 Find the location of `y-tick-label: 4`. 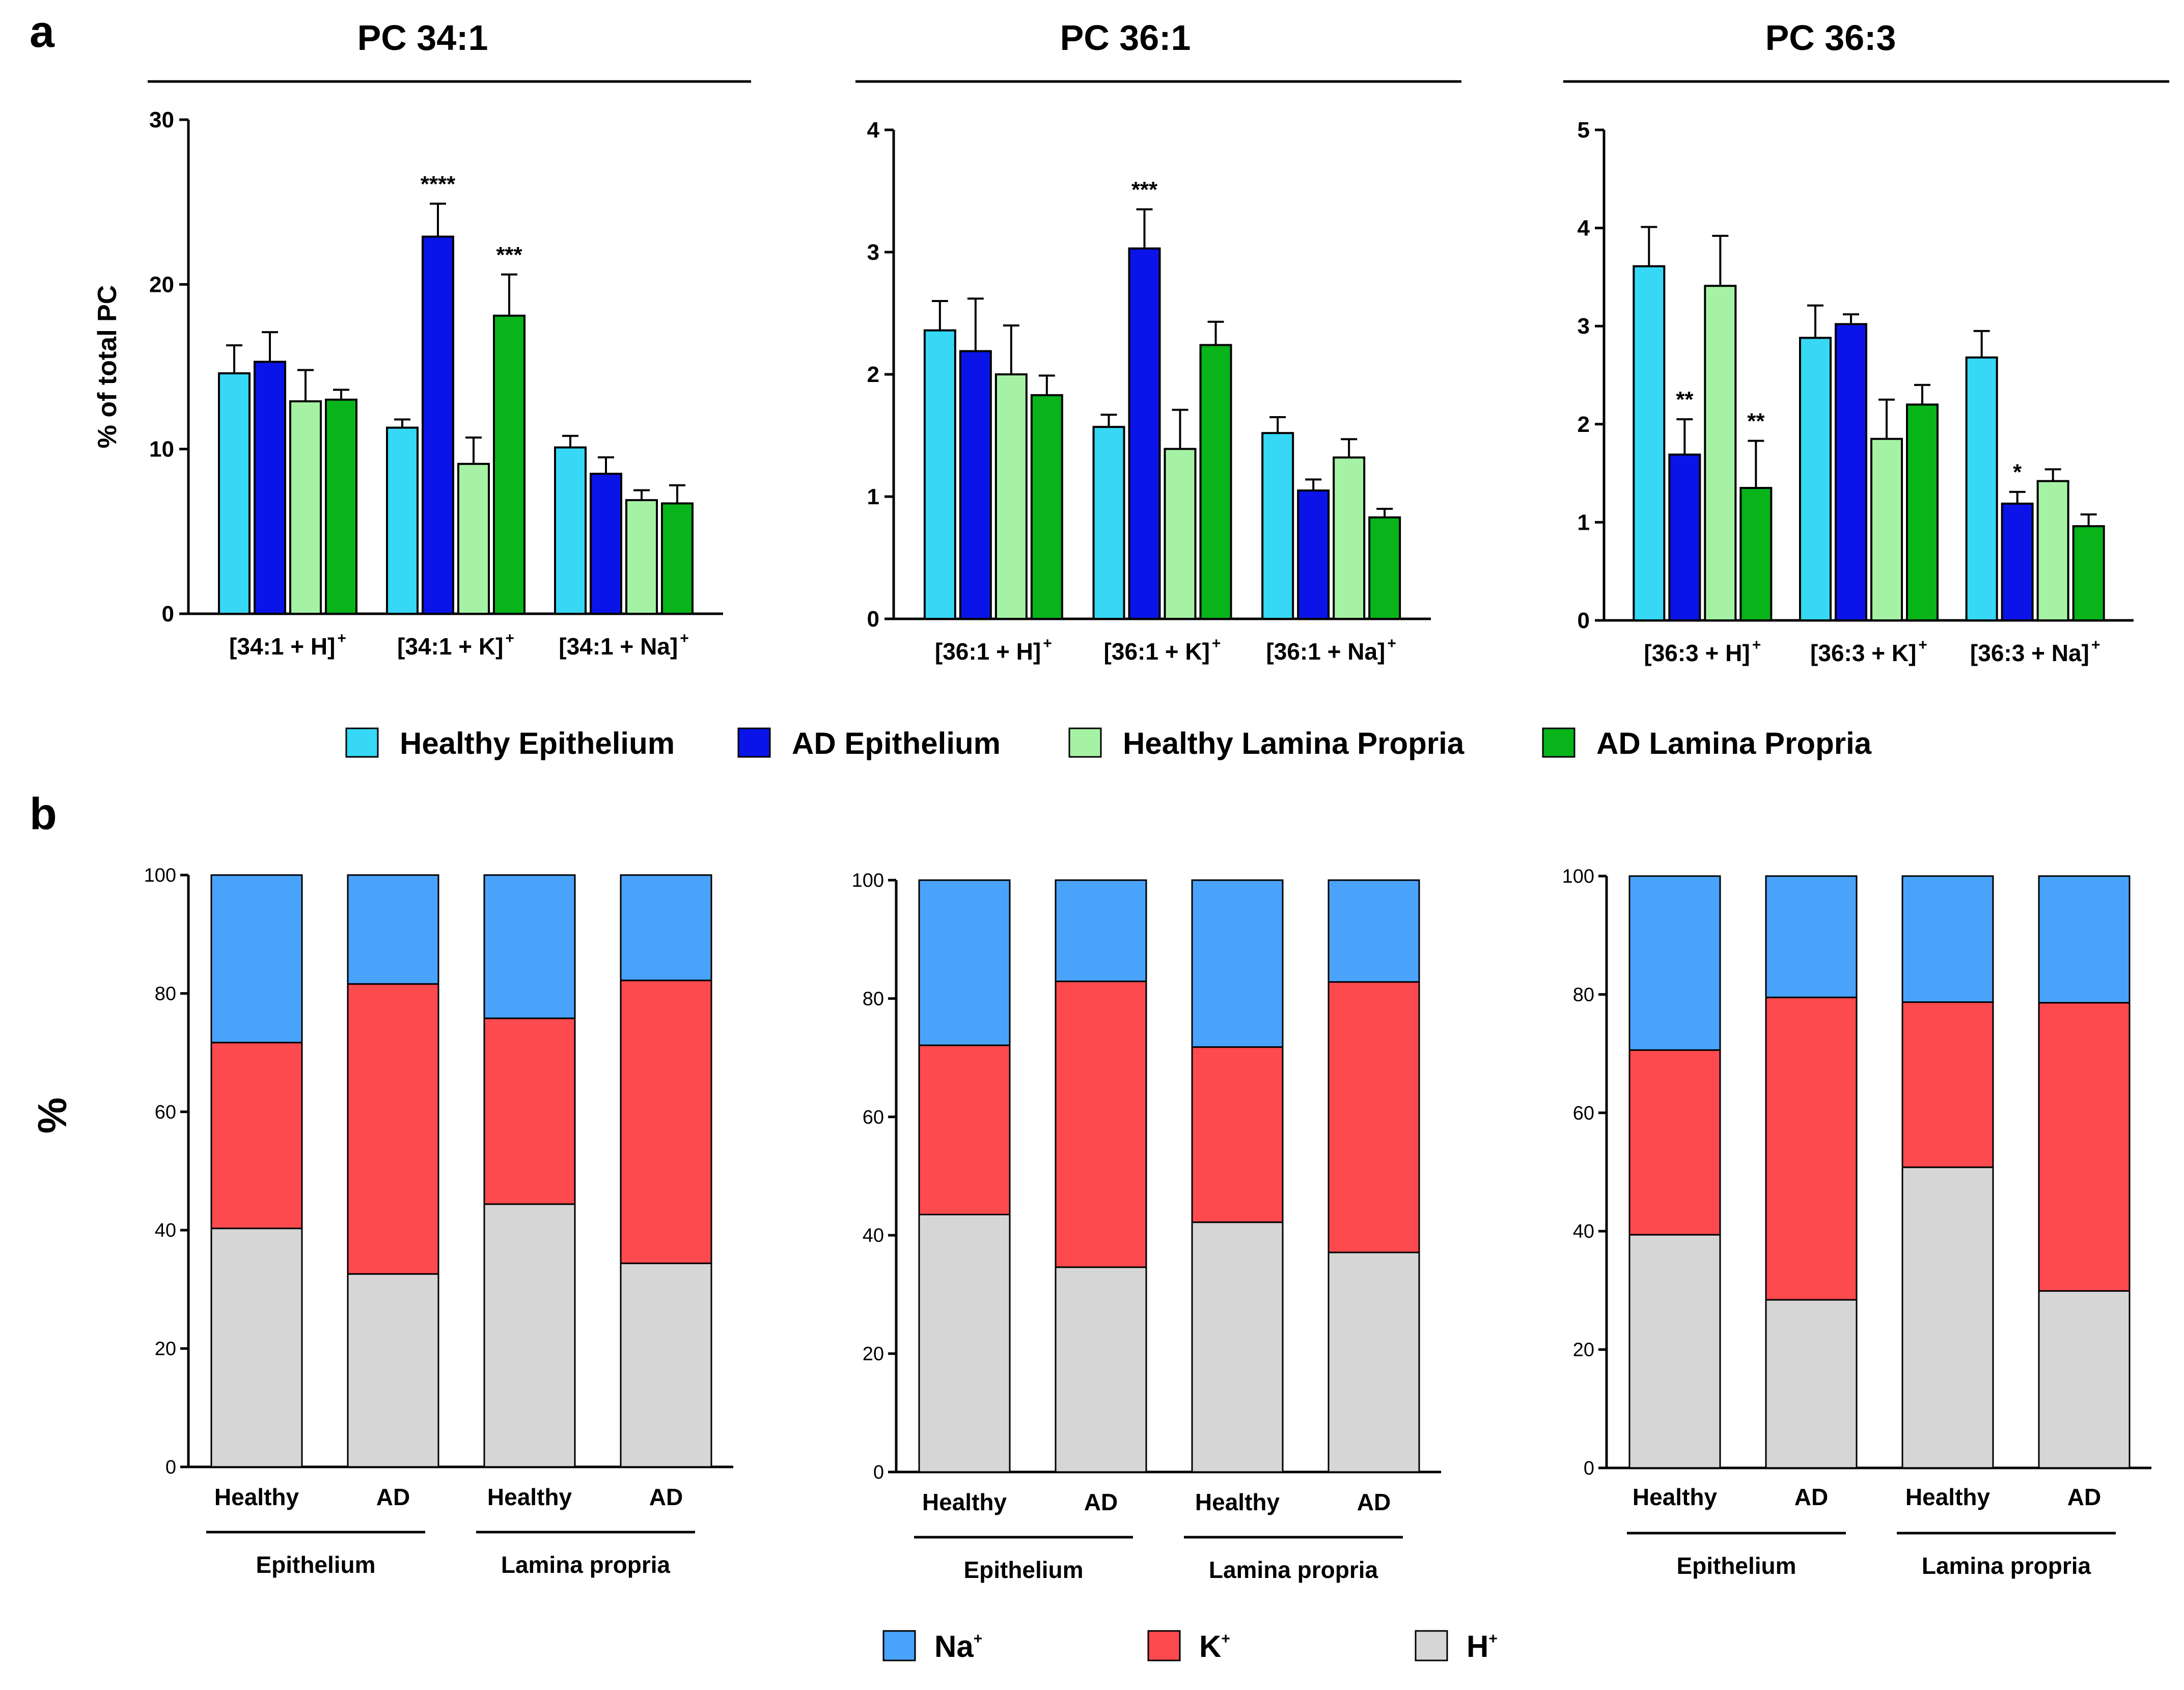

y-tick-label: 4 is located at coordinates (1584, 229).